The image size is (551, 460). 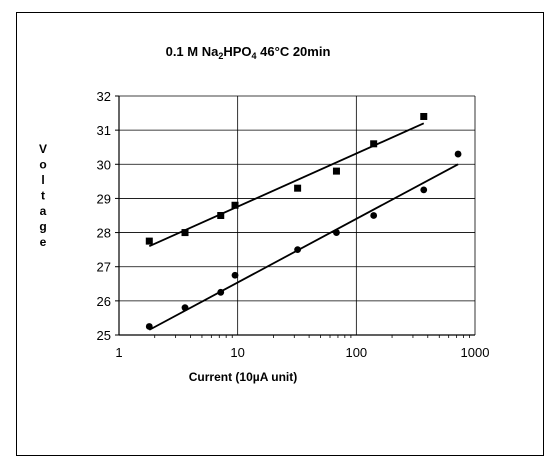 What do you see at coordinates (42, 227) in the screenshot?
I see `y-axis-label-letter: g` at bounding box center [42, 227].